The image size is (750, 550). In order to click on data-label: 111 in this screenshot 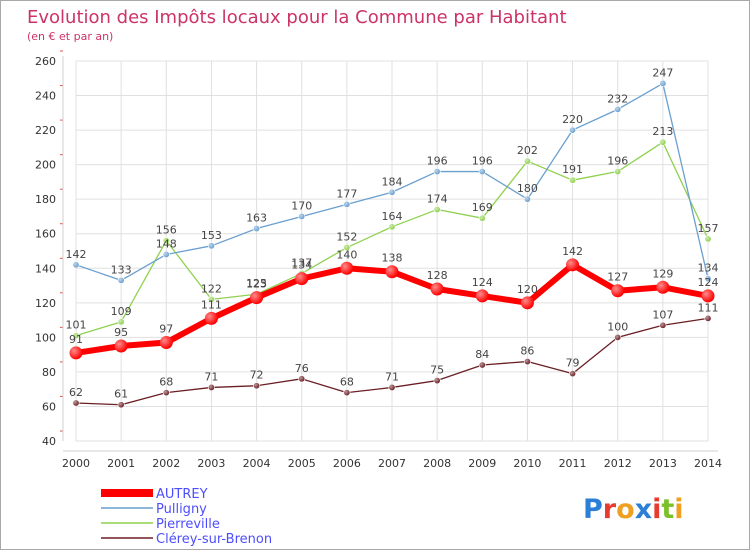, I will do `click(708, 307)`.